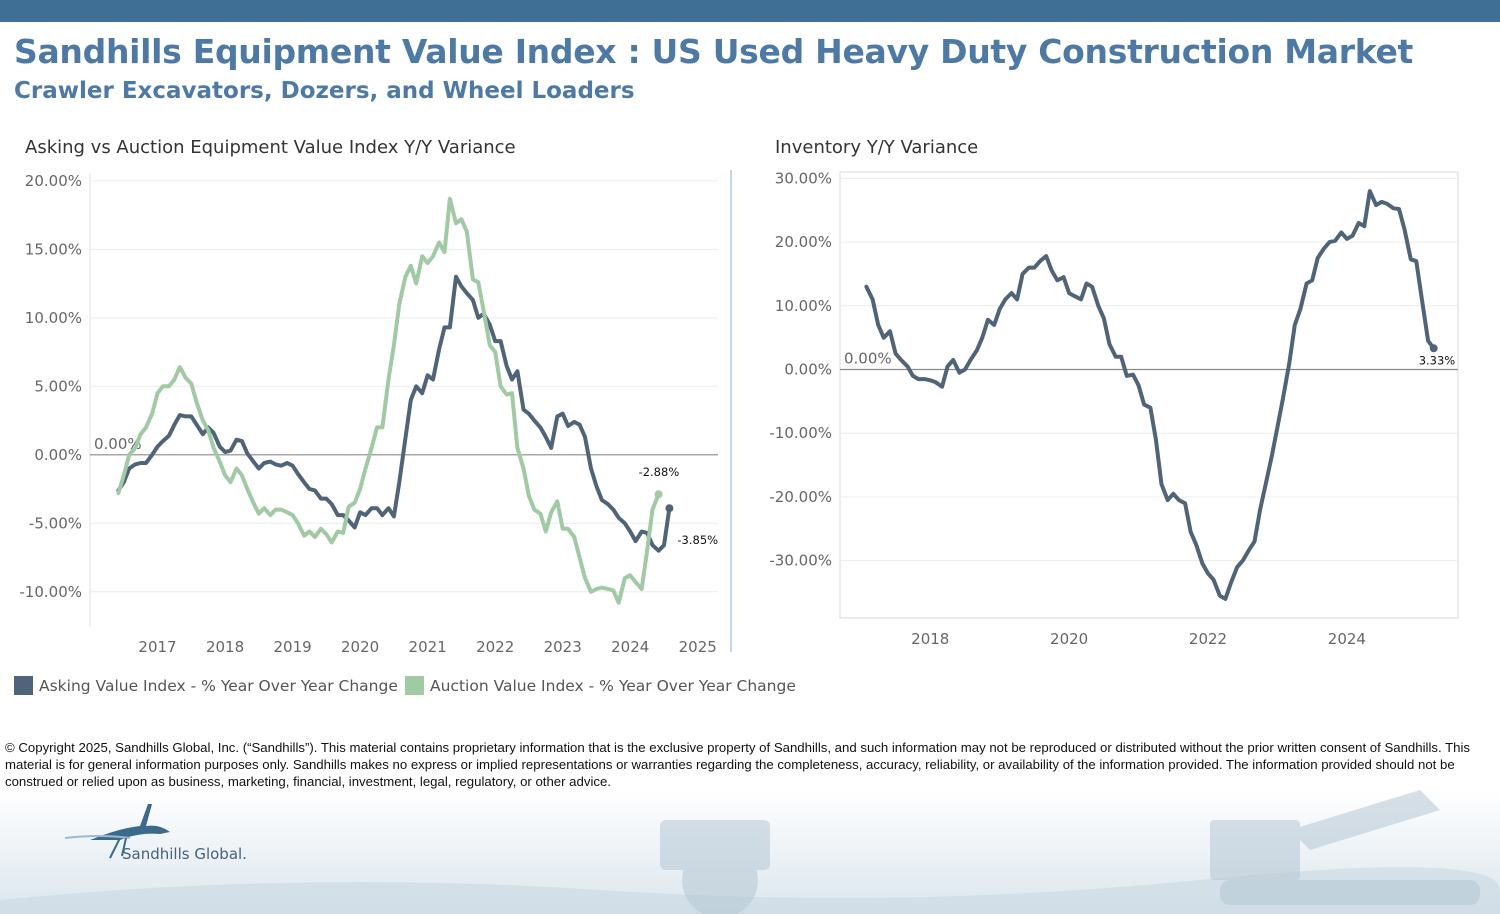 Image resolution: width=1500 pixels, height=914 pixels. What do you see at coordinates (750, 11) in the screenshot?
I see `top-banner` at bounding box center [750, 11].